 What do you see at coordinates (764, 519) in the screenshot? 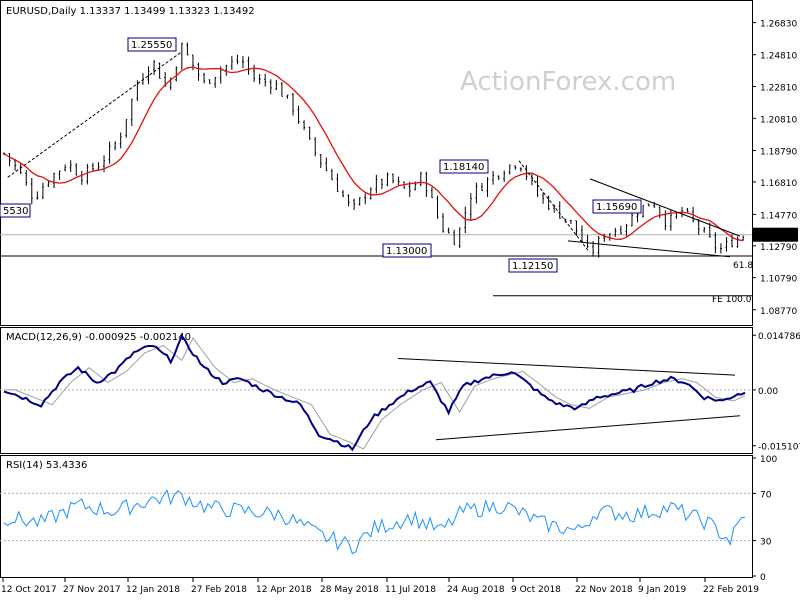
I see `rsi-axis: 100 70 30 0` at bounding box center [764, 519].